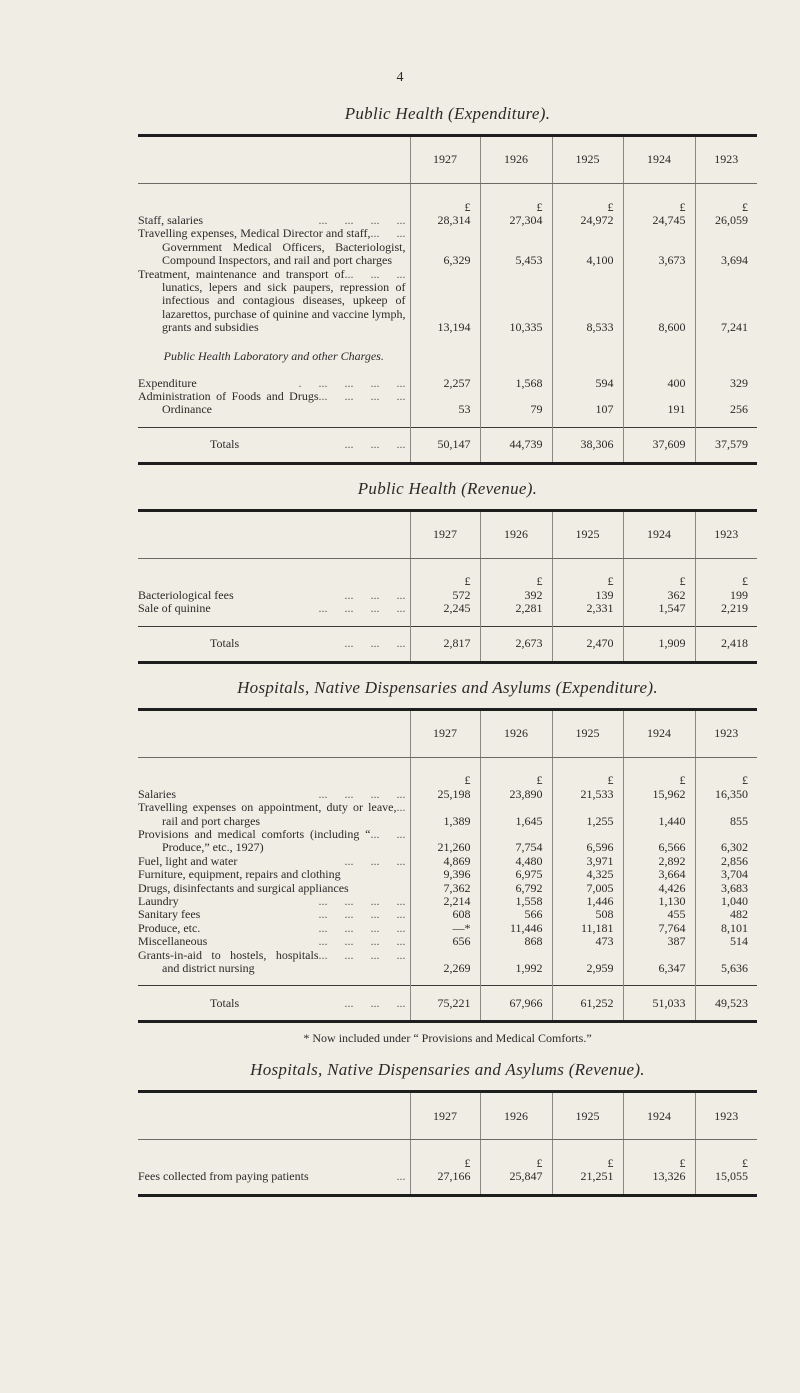 Image resolution: width=800 pixels, height=1393 pixels. Describe the element at coordinates (658, 914) in the screenshot. I see `value-cell: 455` at that location.